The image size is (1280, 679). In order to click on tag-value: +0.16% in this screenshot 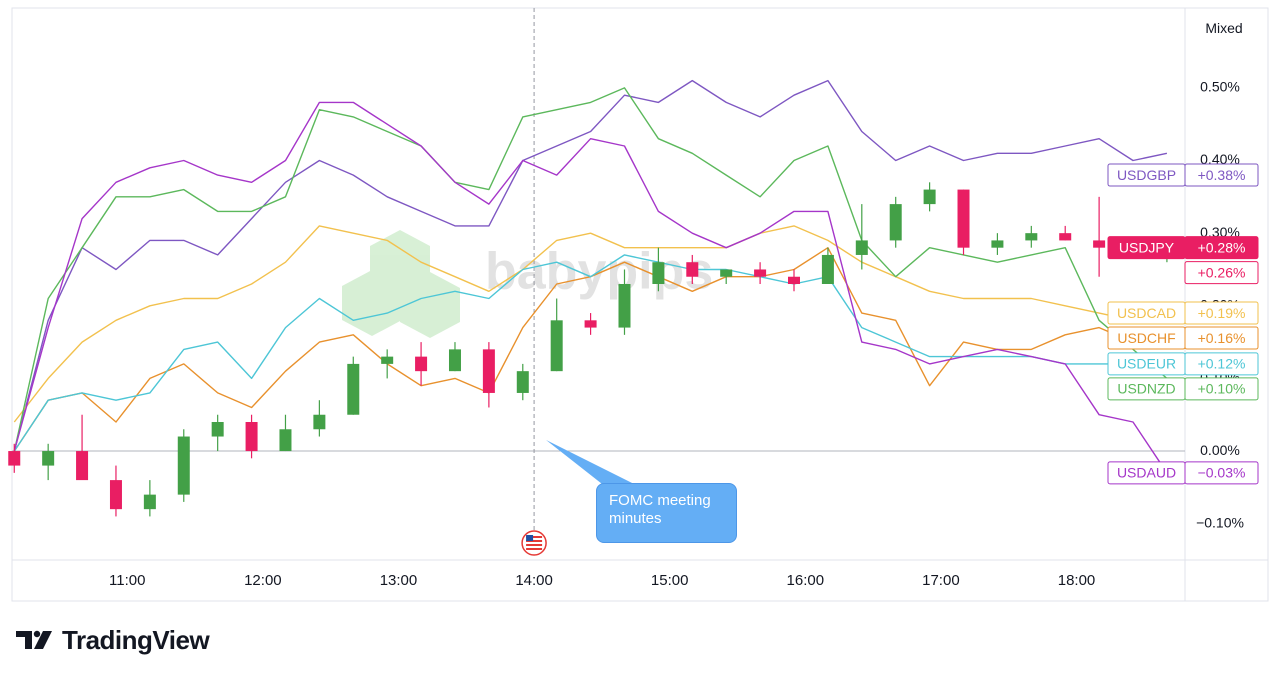, I will do `click(1222, 338)`.